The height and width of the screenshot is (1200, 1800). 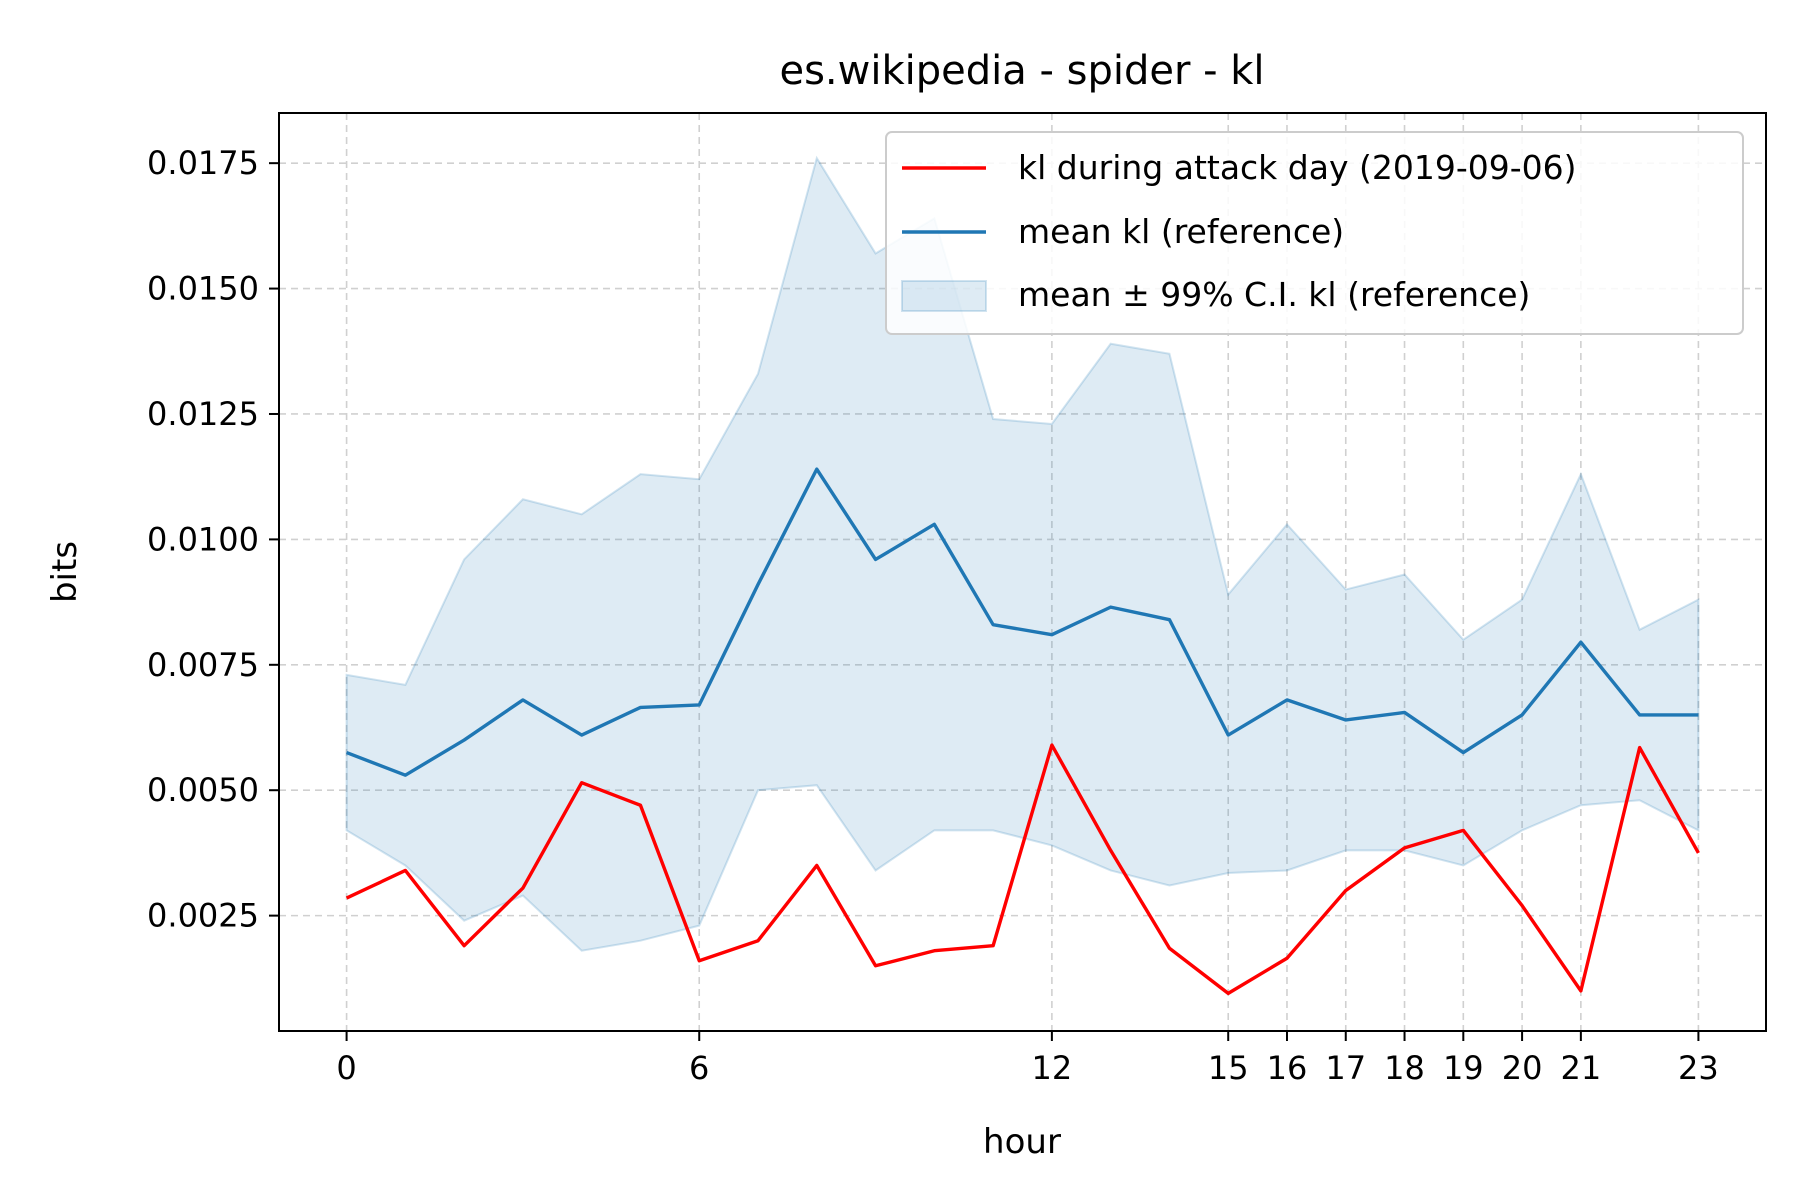 What do you see at coordinates (1021, 71) in the screenshot?
I see `chart-title: es.wikipedia - spider - kl` at bounding box center [1021, 71].